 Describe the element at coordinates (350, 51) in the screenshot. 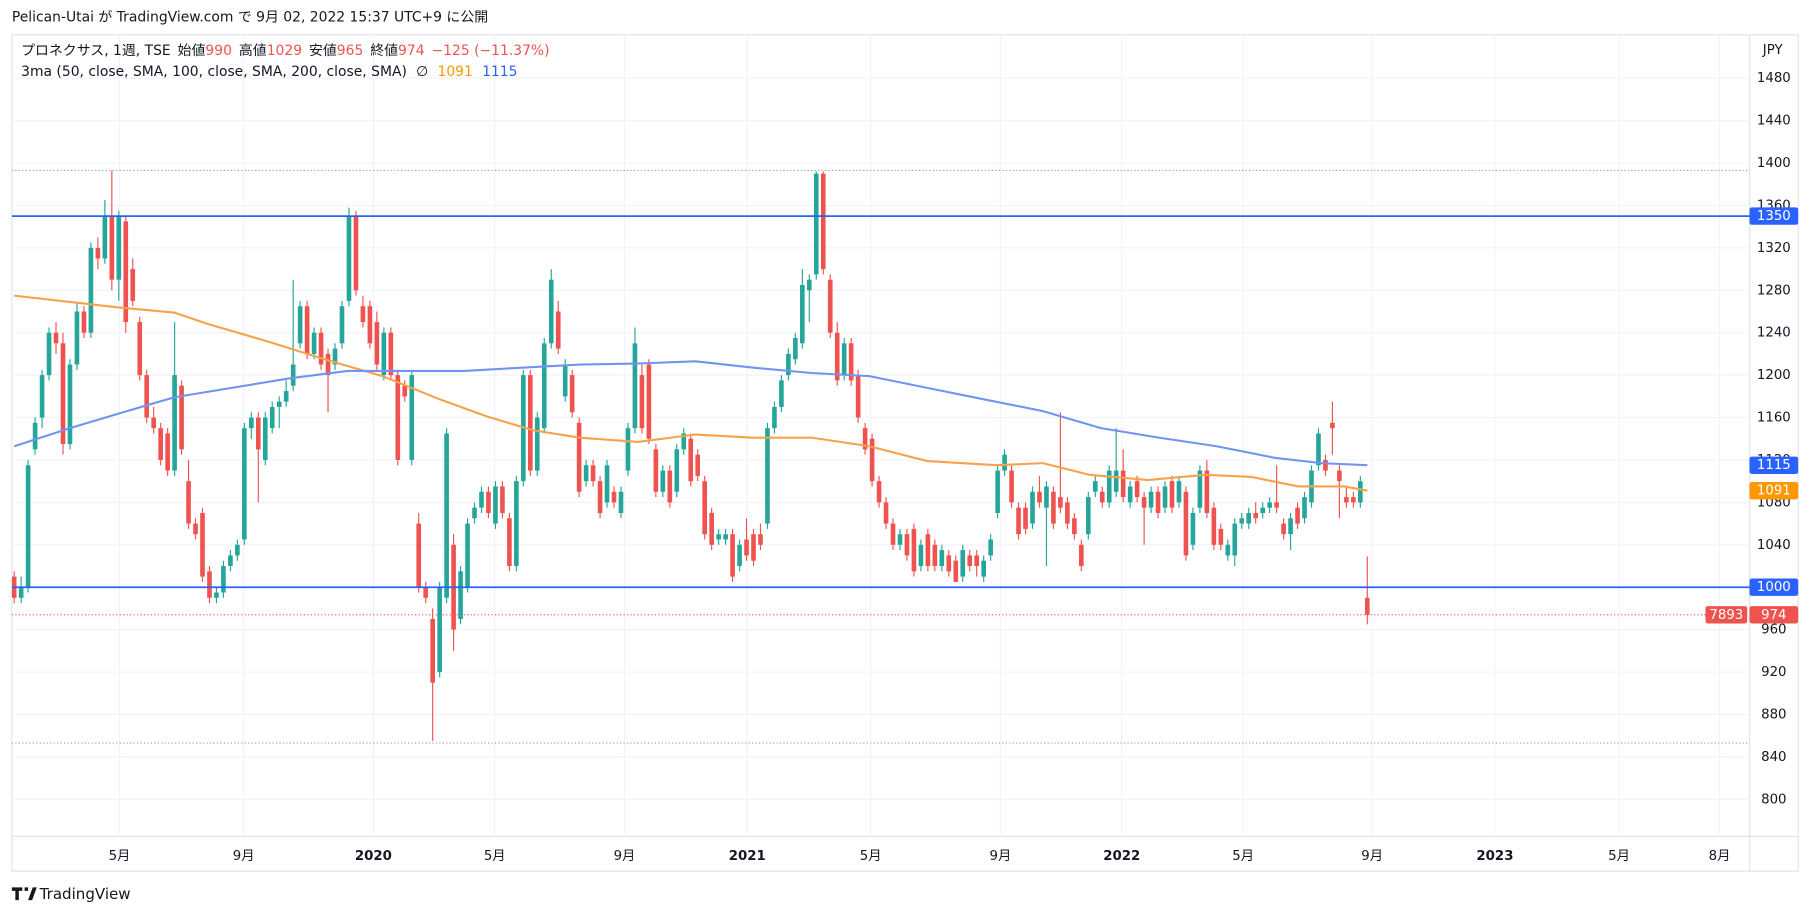

I see `ohlc-value: 965` at that location.